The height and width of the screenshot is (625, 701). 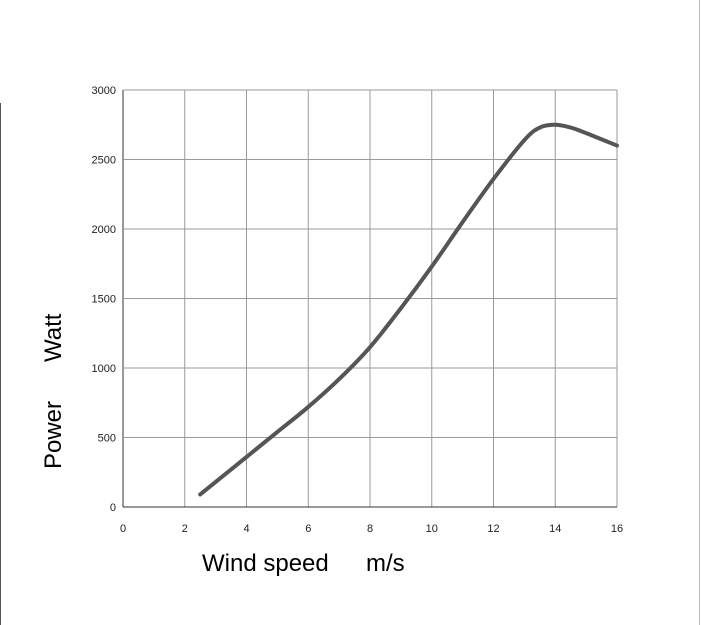 What do you see at coordinates (555, 529) in the screenshot?
I see `x-tick-label: 14` at bounding box center [555, 529].